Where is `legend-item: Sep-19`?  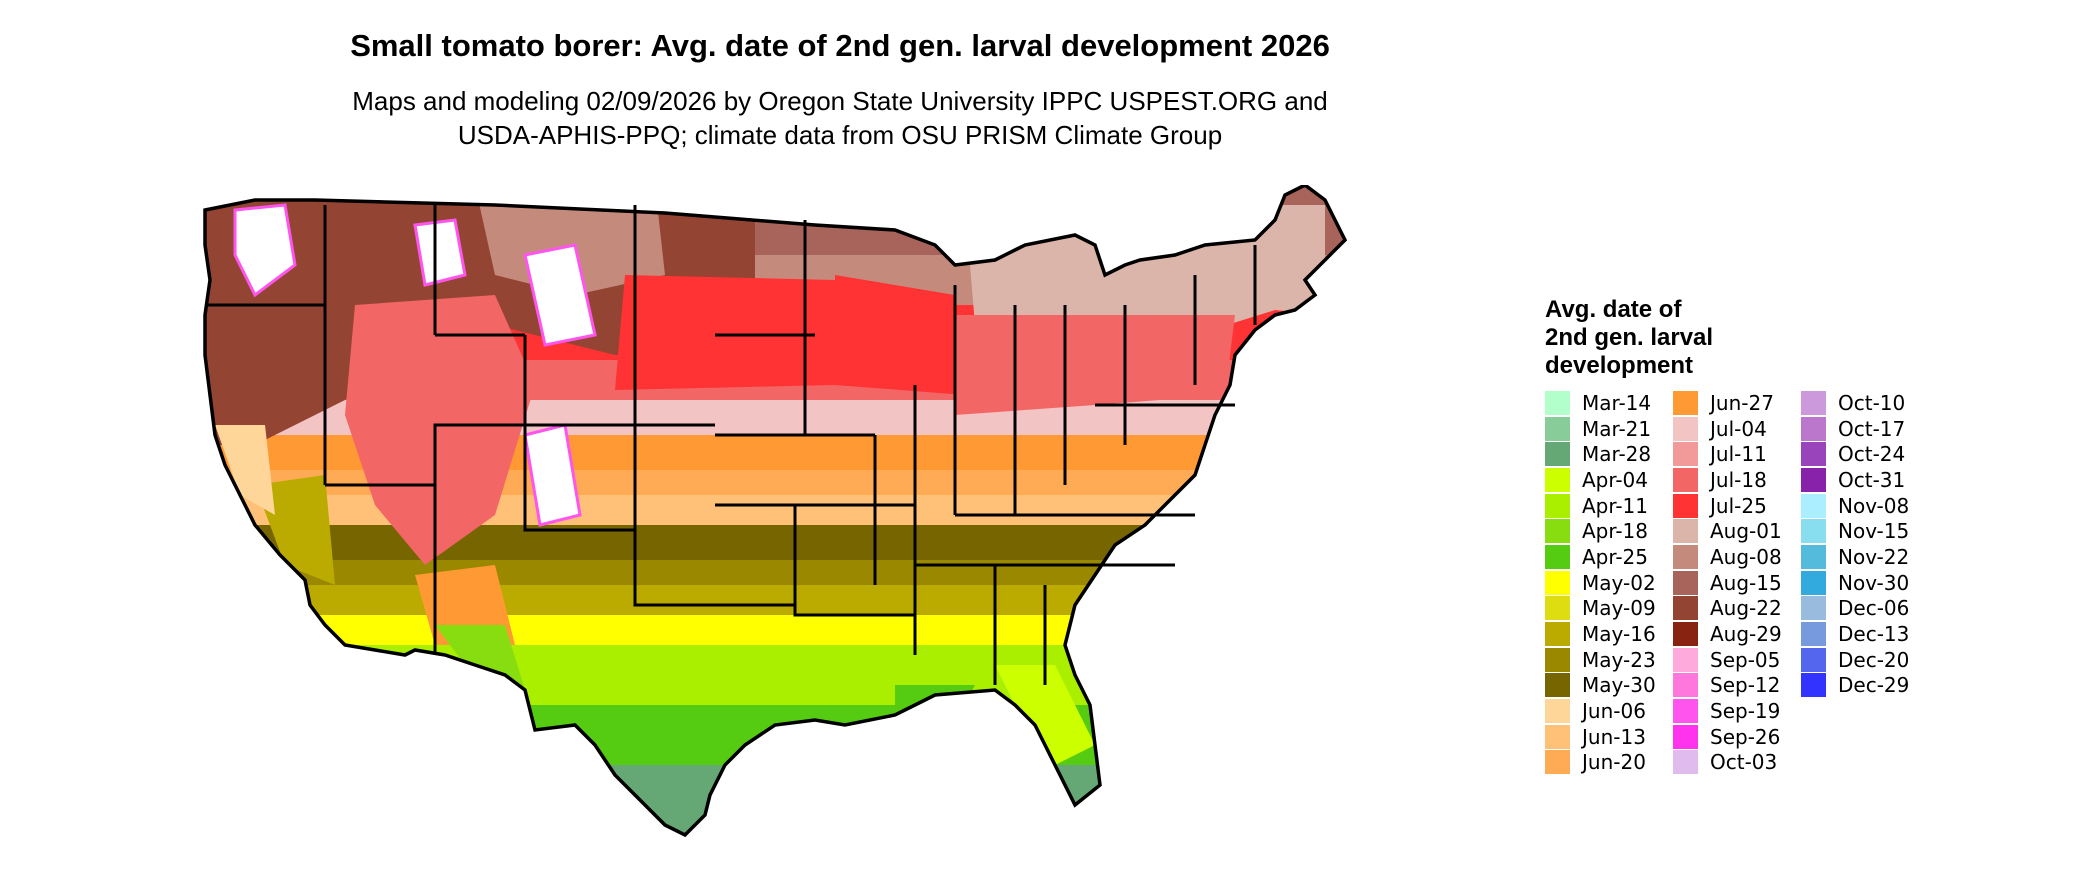
legend-item: Sep-19 is located at coordinates (1737, 711).